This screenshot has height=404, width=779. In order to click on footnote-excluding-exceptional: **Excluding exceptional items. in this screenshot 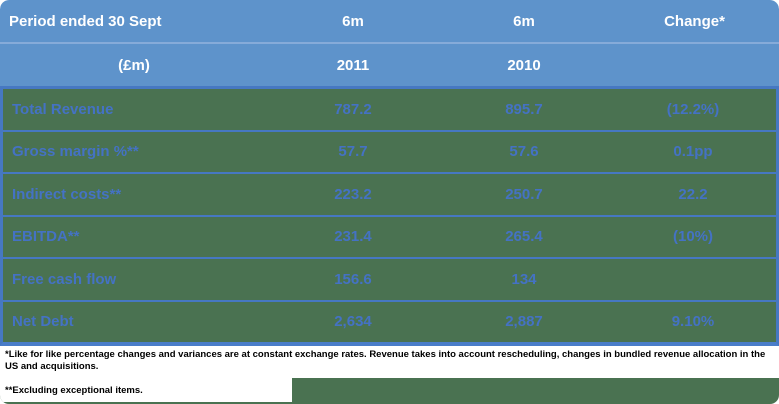, I will do `click(146, 390)`.